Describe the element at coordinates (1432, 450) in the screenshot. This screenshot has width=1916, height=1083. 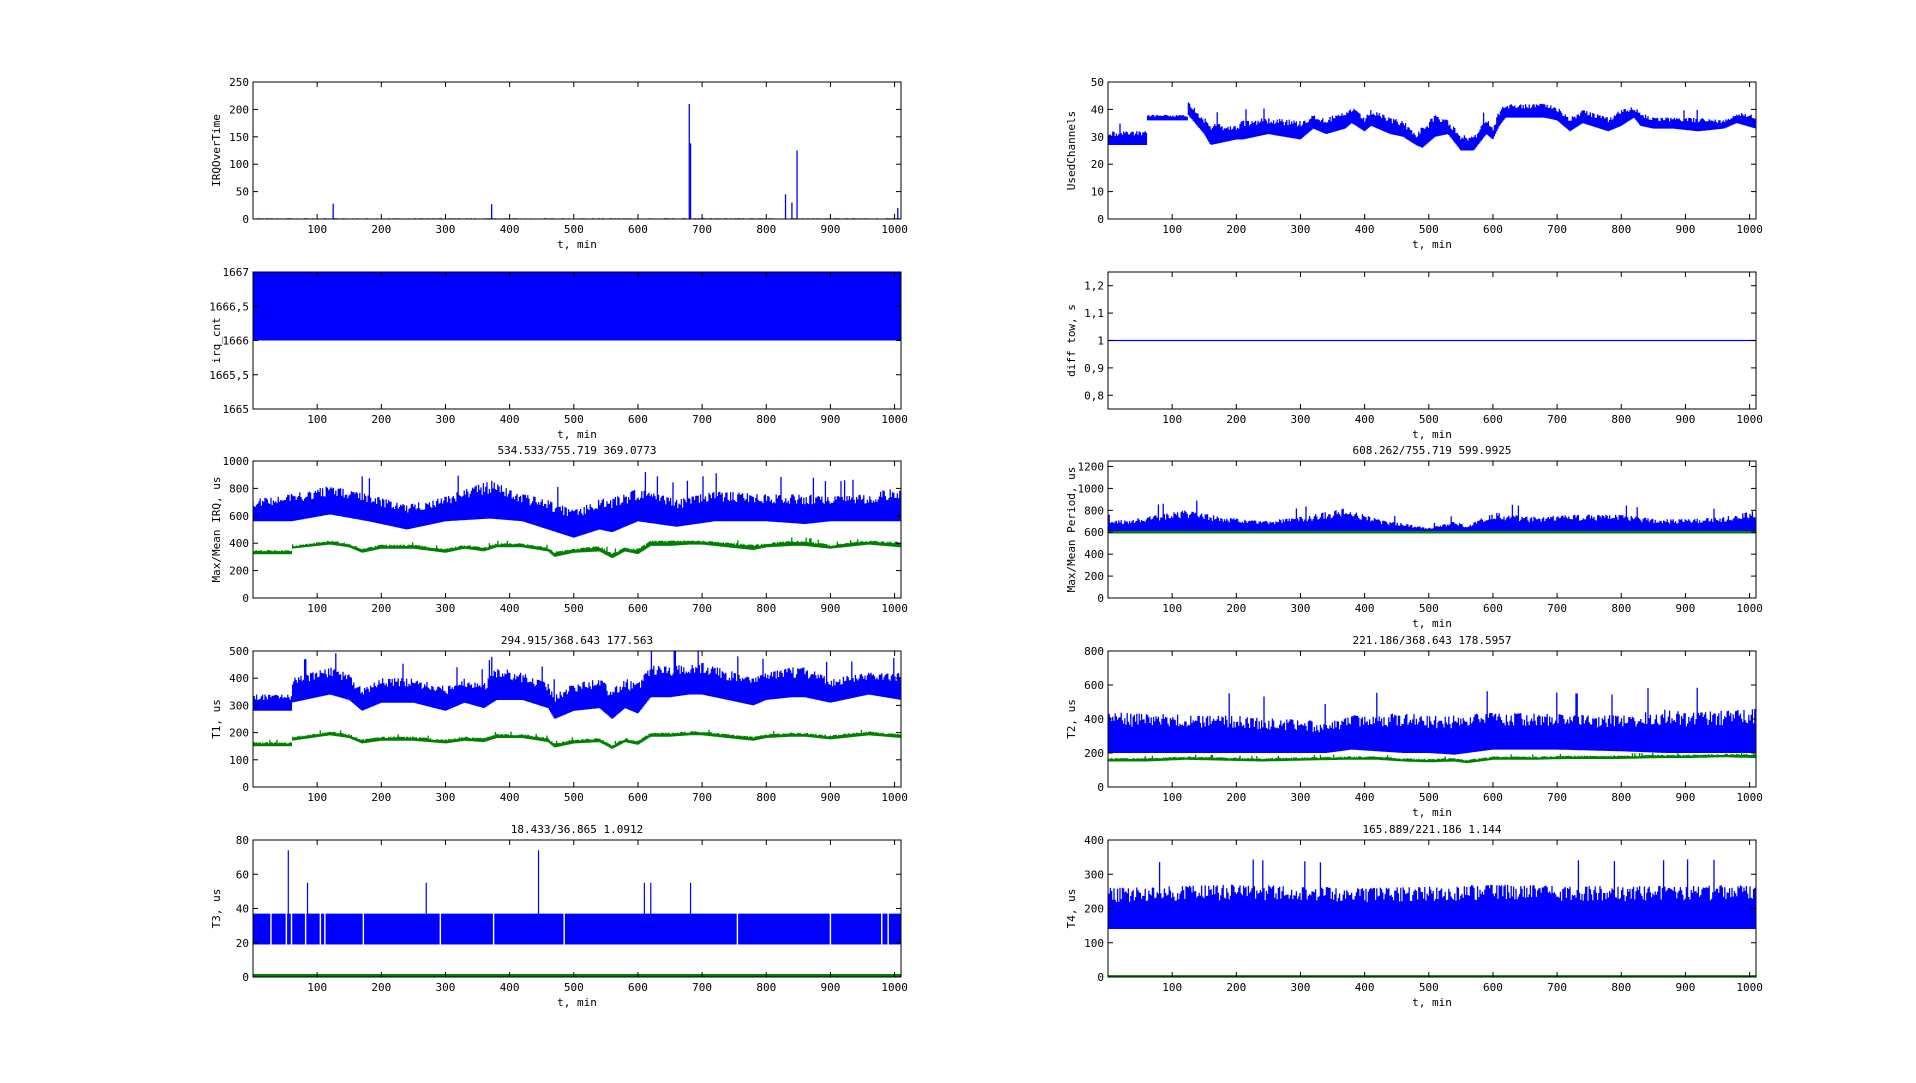
I see `chart-title: 608.262/755.719 599.9925` at that location.